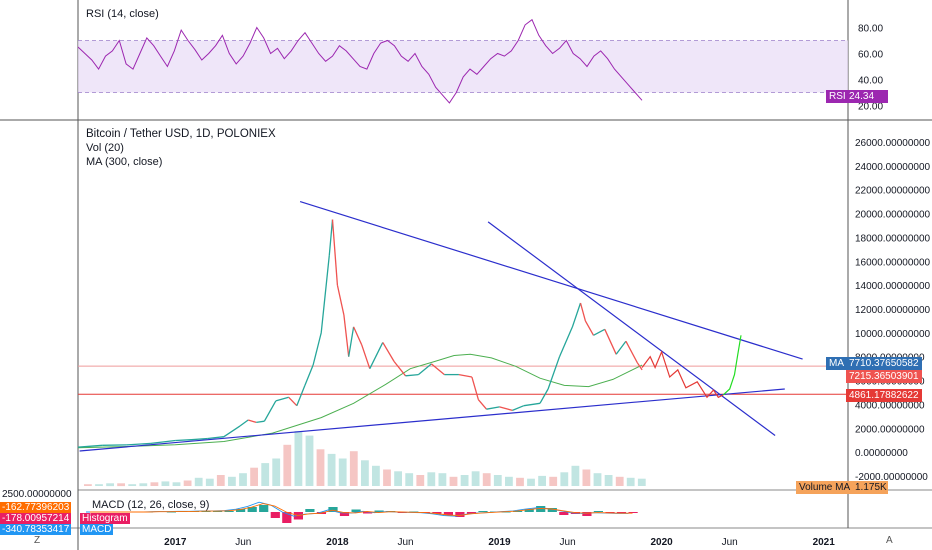  What do you see at coordinates (870, 81) in the screenshot?
I see `rsi-y-tick: 40.00` at bounding box center [870, 81].